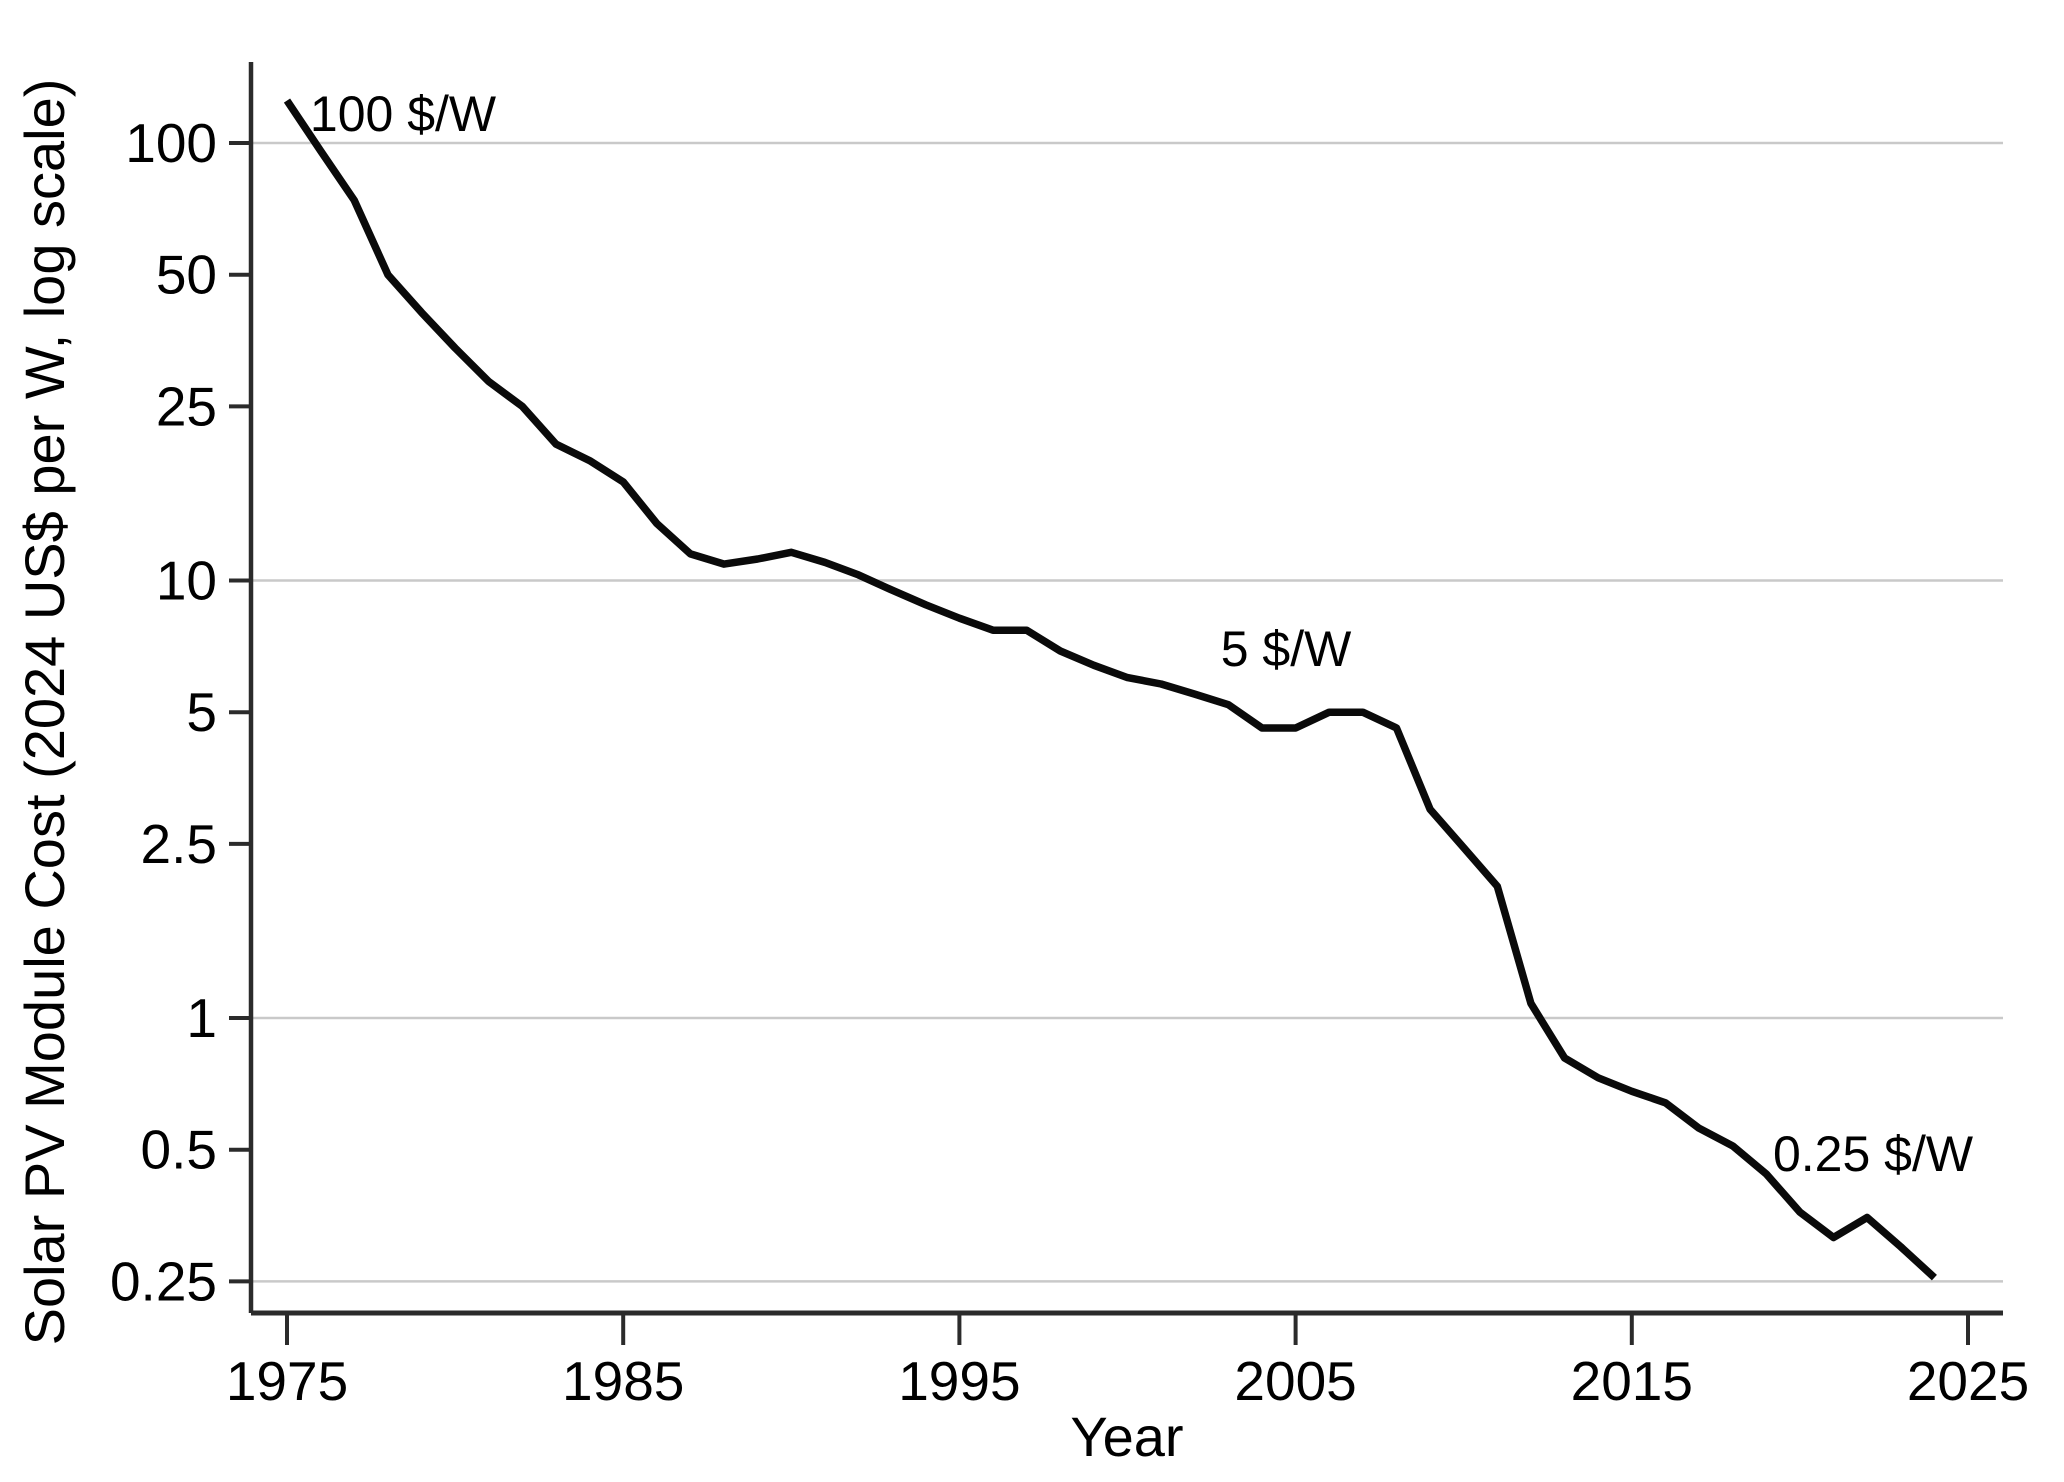 The width and height of the screenshot is (2064, 1482). Describe the element at coordinates (623, 1381) in the screenshot. I see `x-tick-label: 1985` at that location.